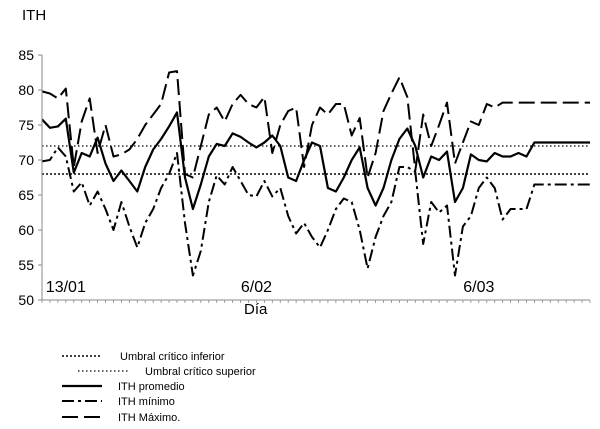 This screenshot has width=600, height=429. I want to click on y-tick-label: 75, so click(26, 125).